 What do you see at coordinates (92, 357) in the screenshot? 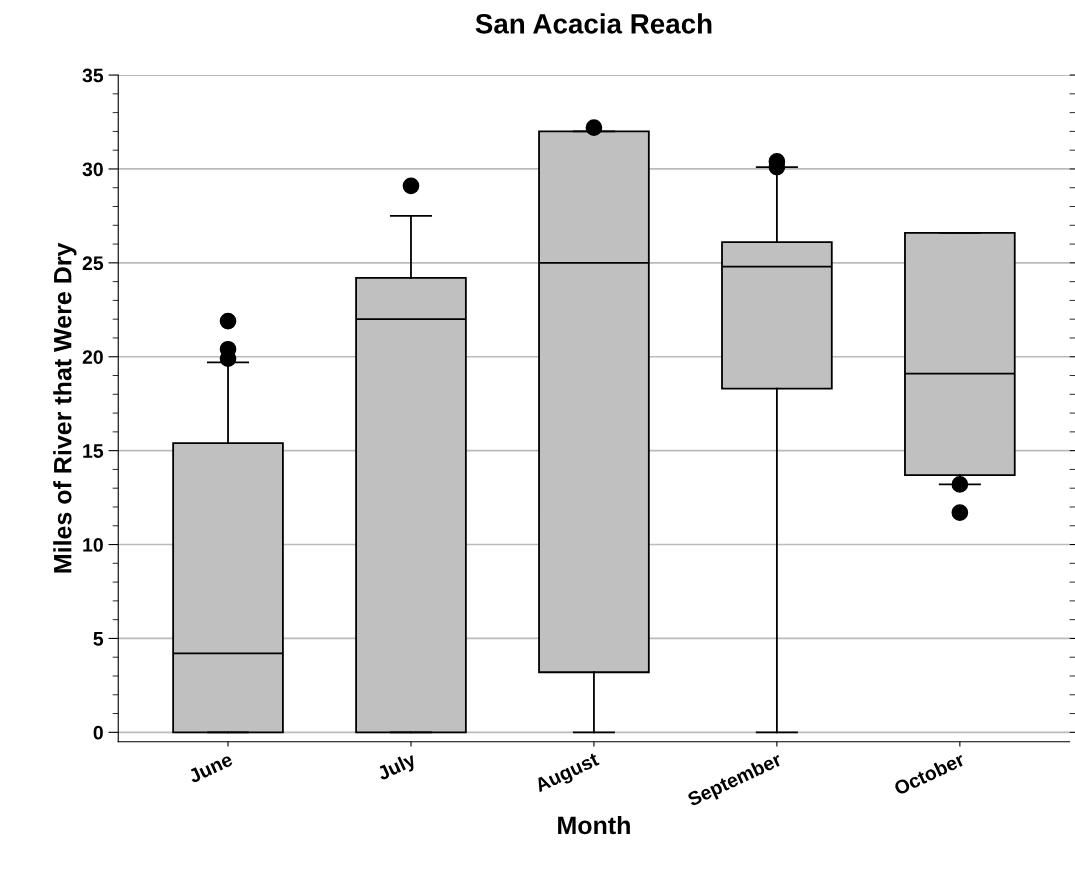
I see `y-tick-label: 20` at bounding box center [92, 357].